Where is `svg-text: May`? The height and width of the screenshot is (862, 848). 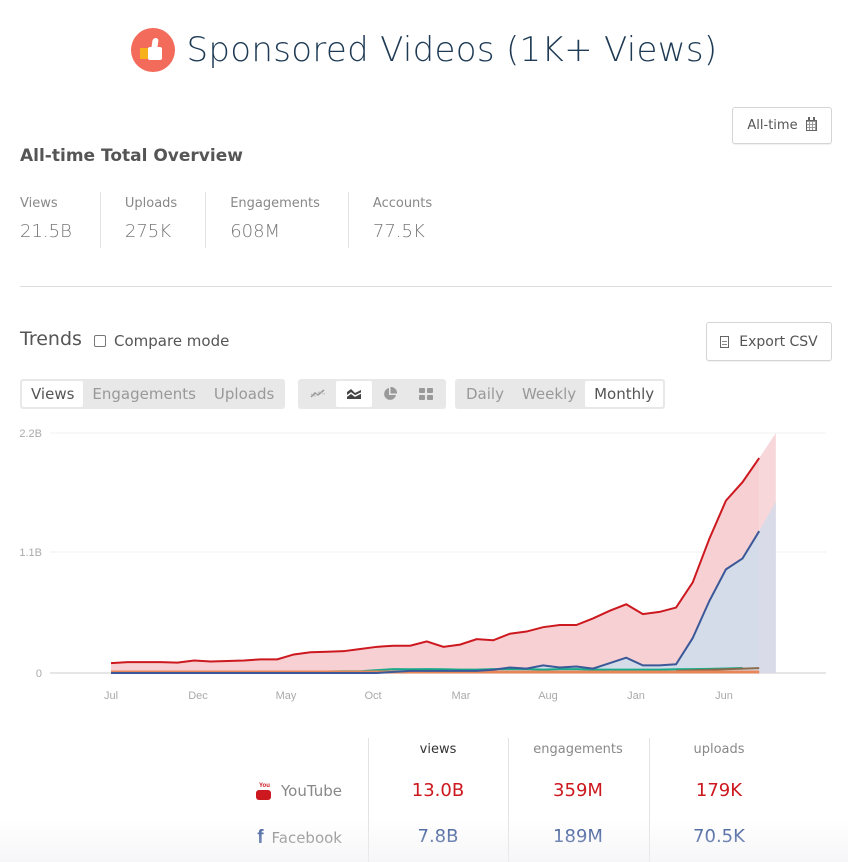 svg-text: May is located at coordinates (286, 696).